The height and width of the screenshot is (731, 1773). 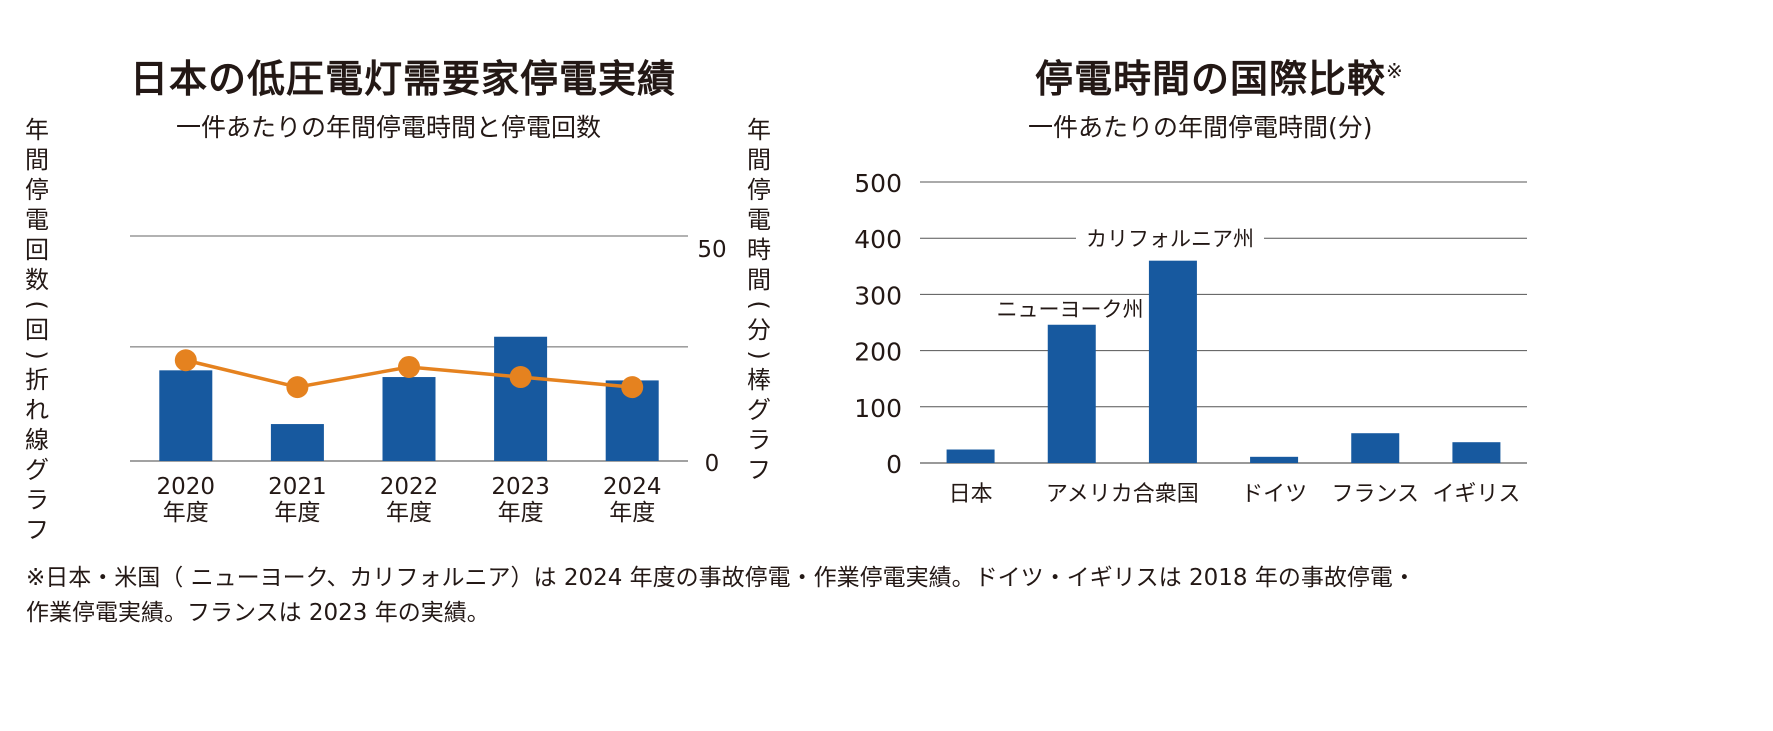 What do you see at coordinates (759, 380) in the screenshot?
I see `axis-label-char: 棒` at bounding box center [759, 380].